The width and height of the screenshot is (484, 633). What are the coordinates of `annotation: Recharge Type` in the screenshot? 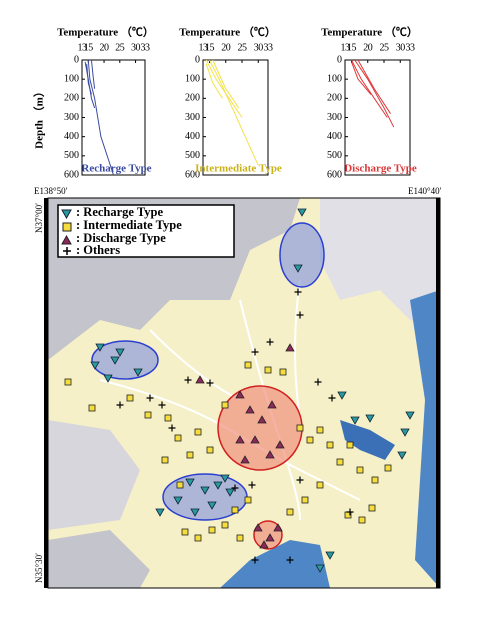 It's located at (116, 169).